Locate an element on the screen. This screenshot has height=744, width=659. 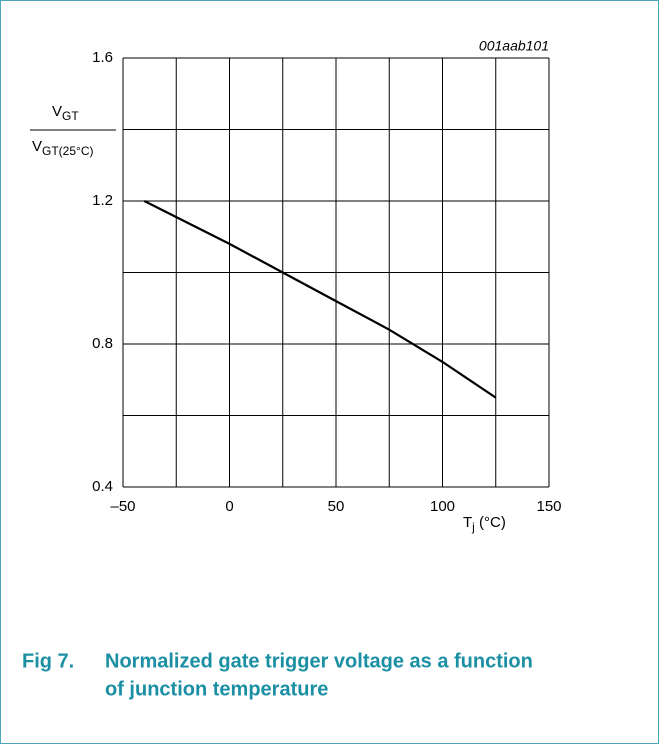
caption-number: Fig 7. is located at coordinates (48, 661).